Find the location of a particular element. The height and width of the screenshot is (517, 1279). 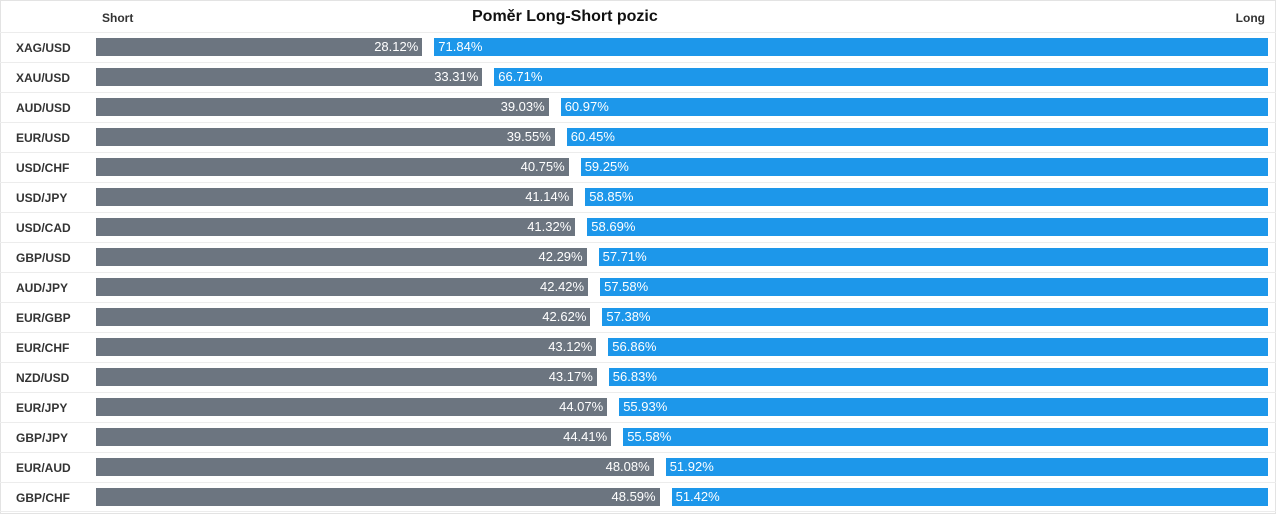

short-bar: 48.59% is located at coordinates (378, 497).